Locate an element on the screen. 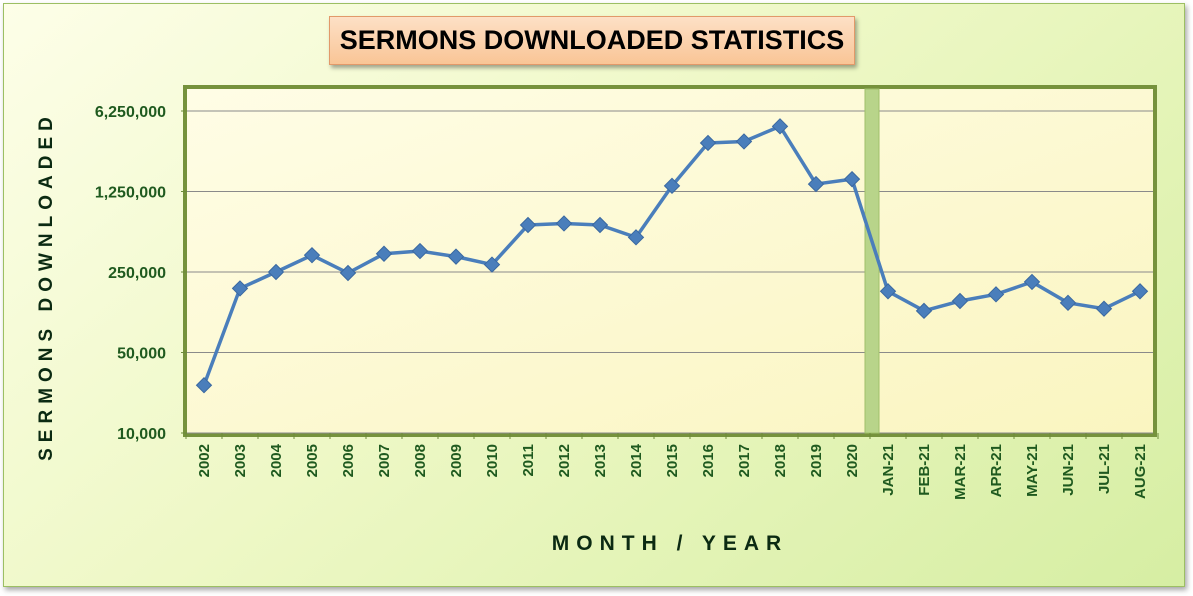  x-tick-label: 2015 is located at coordinates (672, 460).